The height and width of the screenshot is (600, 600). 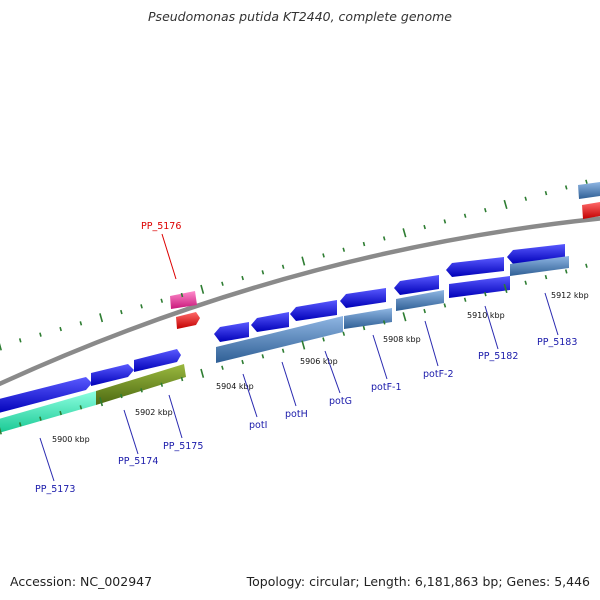 I want to click on gene-label-PP_5175: PP_5175, so click(x=183, y=446).